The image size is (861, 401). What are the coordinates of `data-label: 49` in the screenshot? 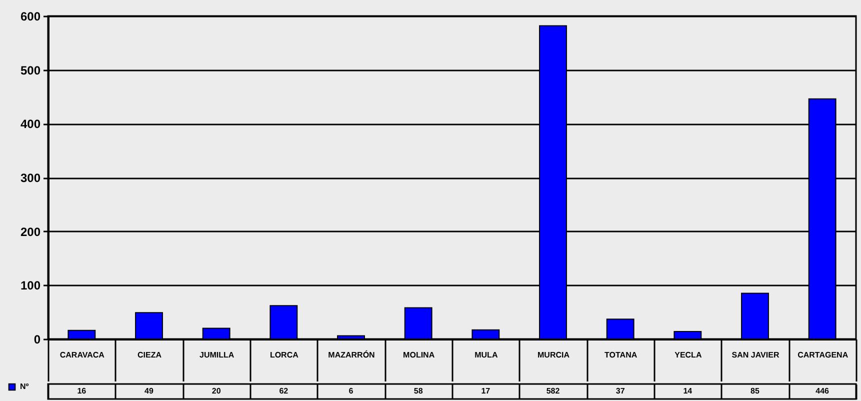 It's located at (149, 391).